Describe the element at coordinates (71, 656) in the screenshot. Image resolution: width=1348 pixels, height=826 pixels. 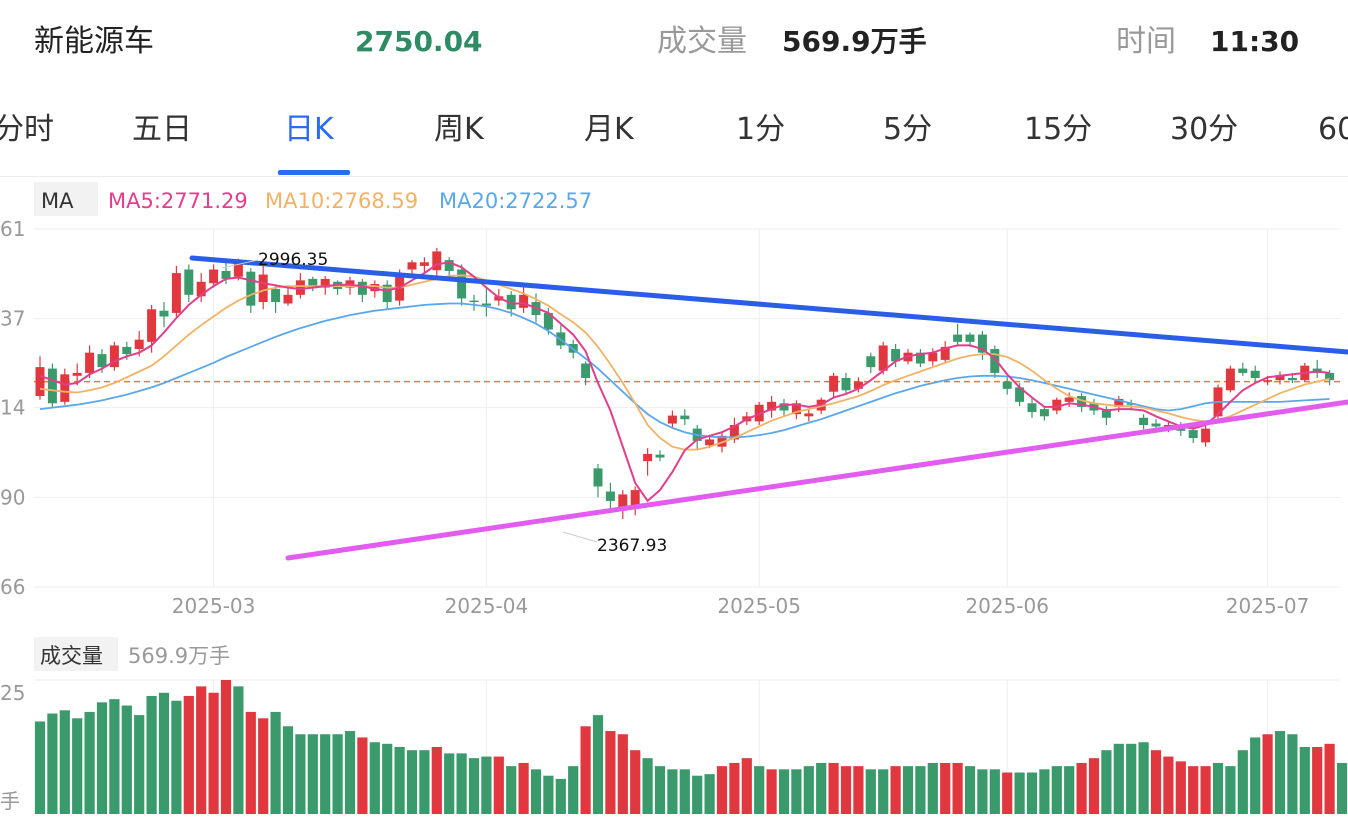
I see `volume-panel-label: 成交量` at that location.